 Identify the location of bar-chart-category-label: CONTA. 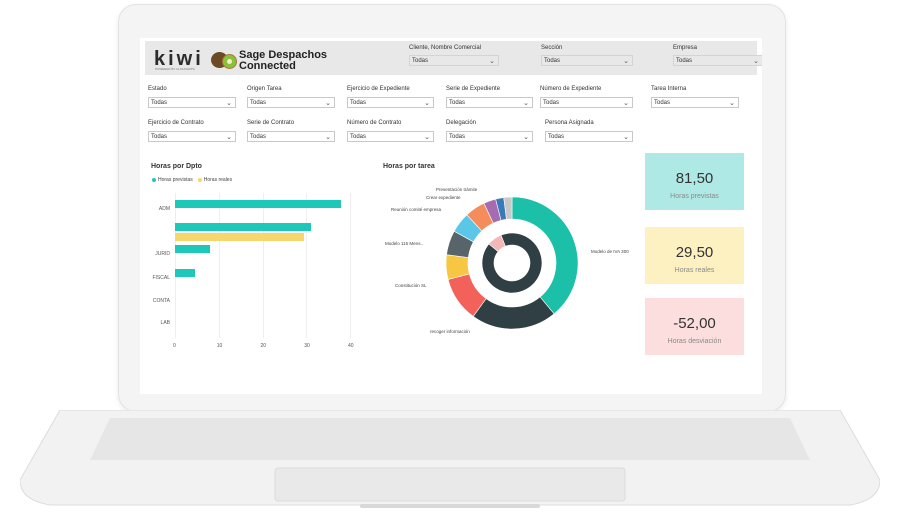
(161, 301).